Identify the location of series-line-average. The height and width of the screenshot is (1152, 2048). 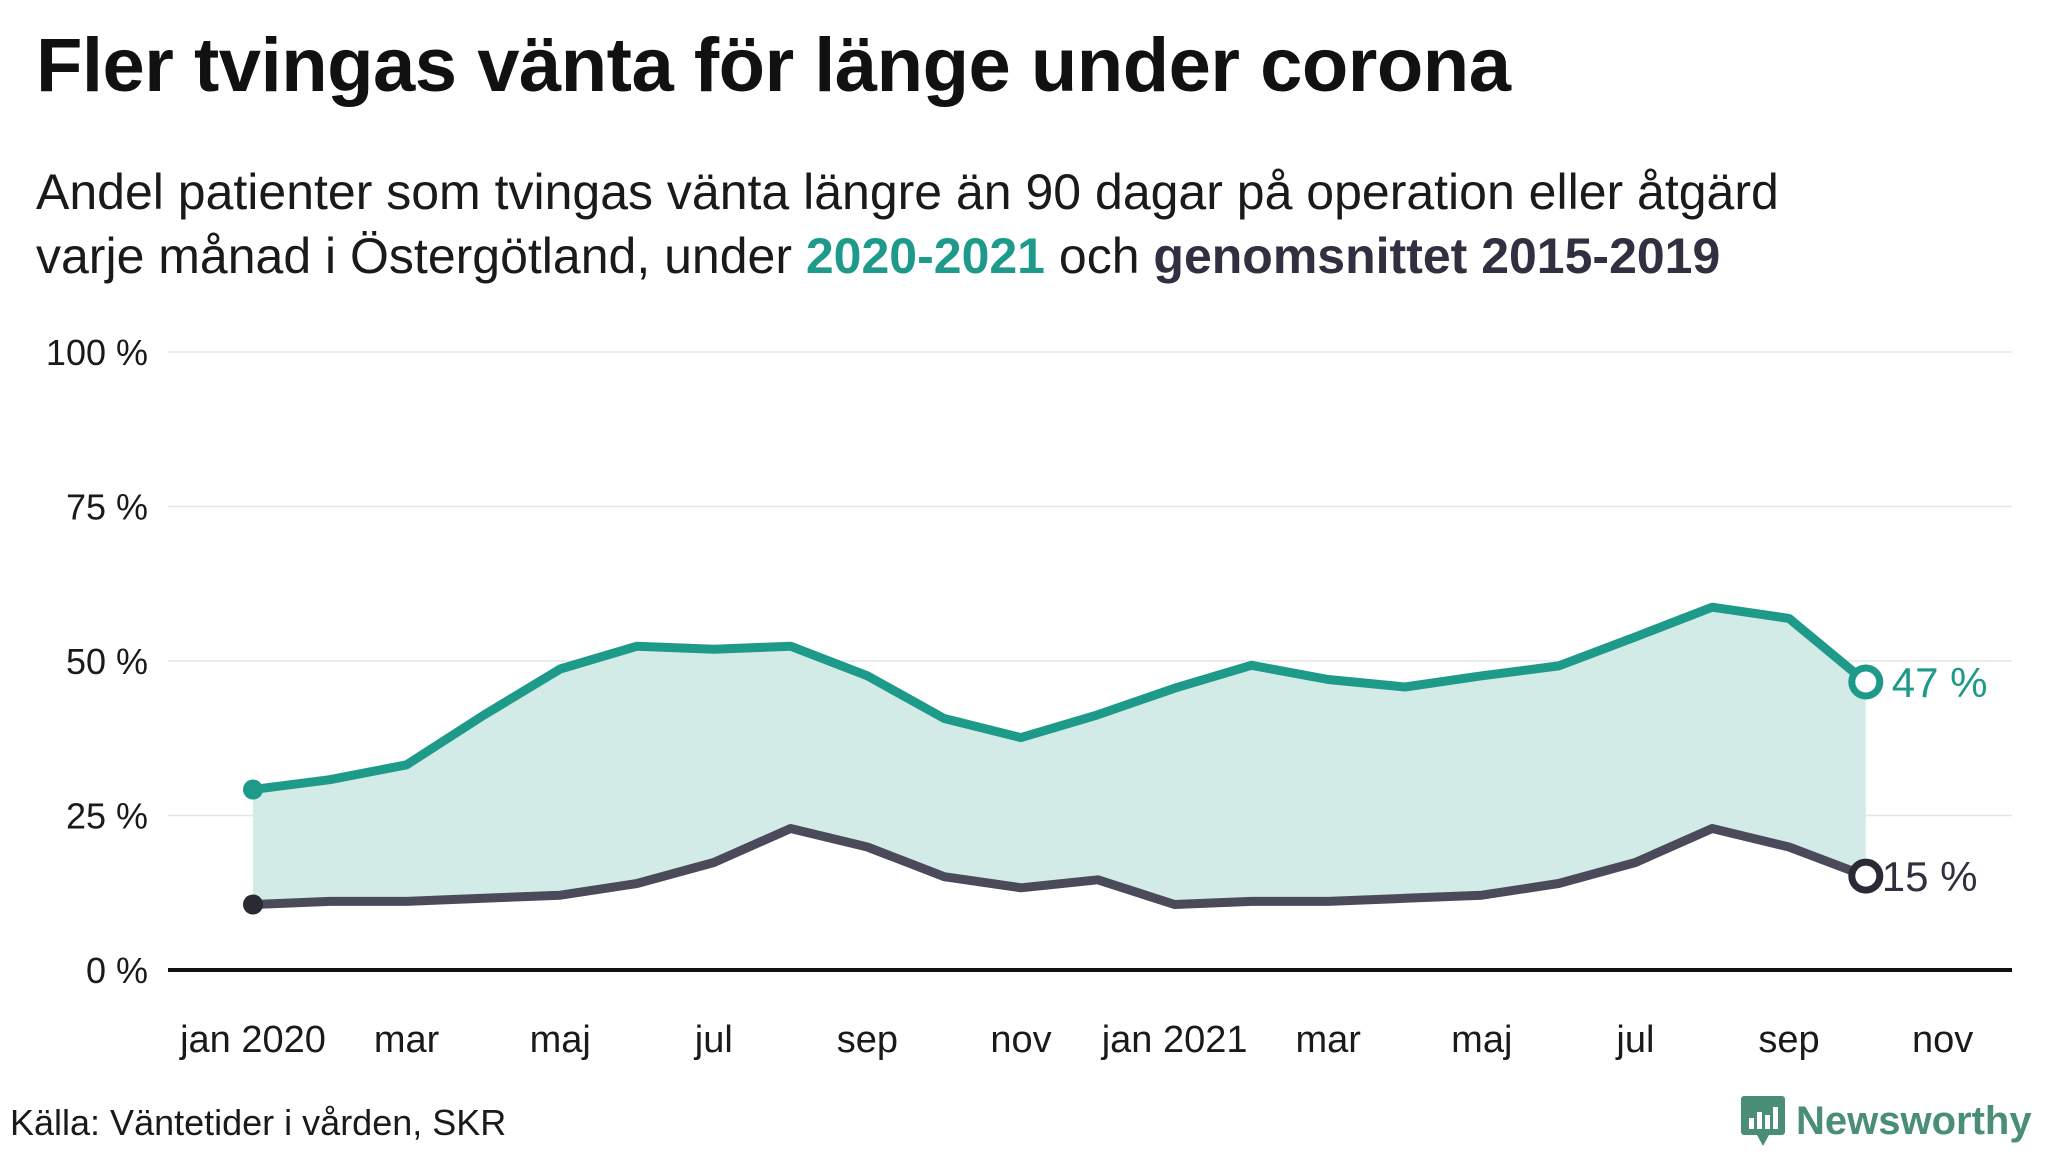
(1060, 866).